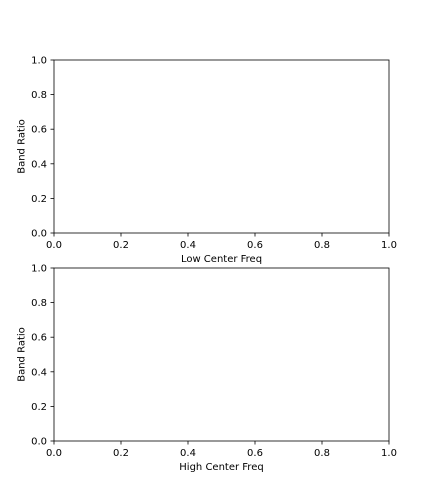 This screenshot has width=432, height=504. What do you see at coordinates (255, 245) in the screenshot?
I see `low-freq-x-tick-label: 0.6` at bounding box center [255, 245].